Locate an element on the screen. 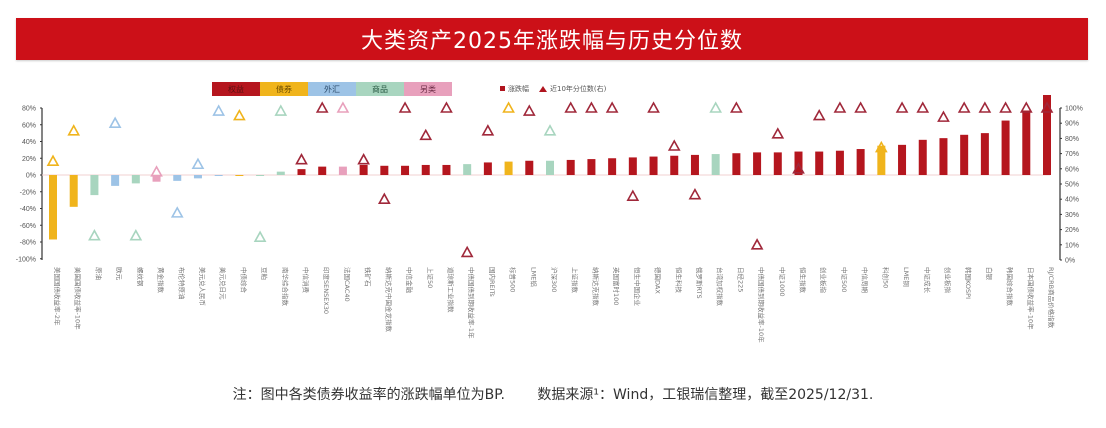 This screenshot has height=428, width=1106. category-label: 韩国KOSPI is located at coordinates (968, 283).